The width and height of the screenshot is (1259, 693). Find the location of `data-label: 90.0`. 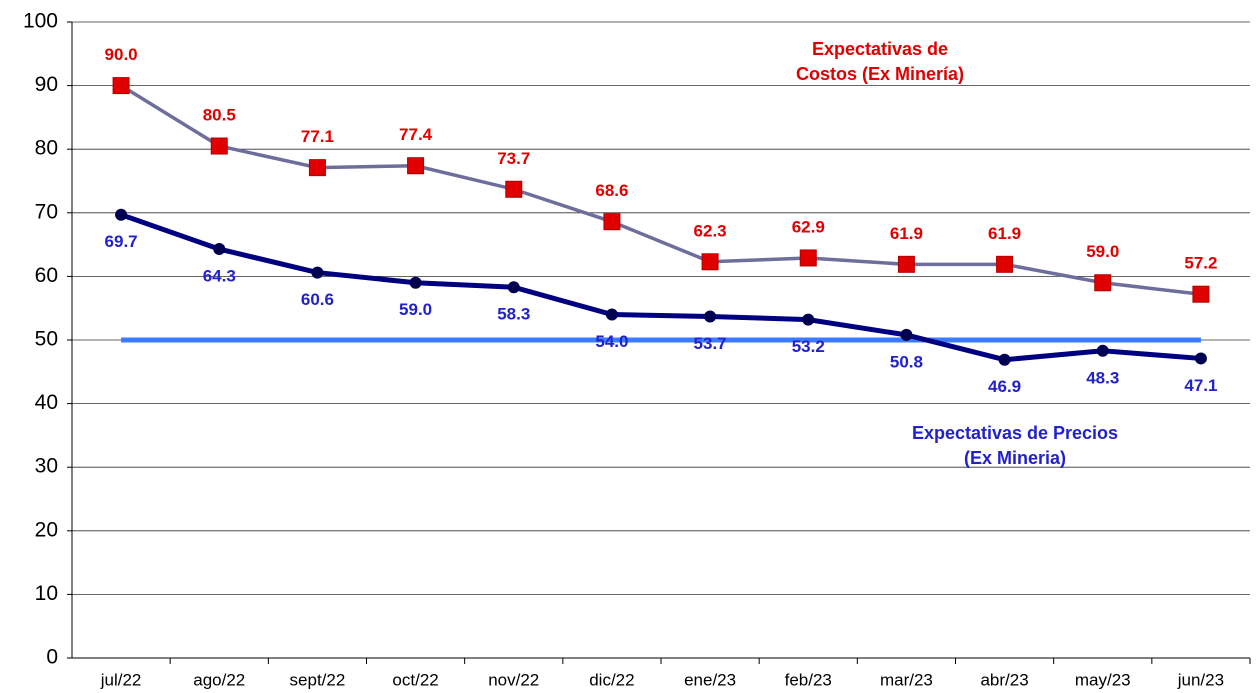

data-label: 90.0 is located at coordinates (121, 54).